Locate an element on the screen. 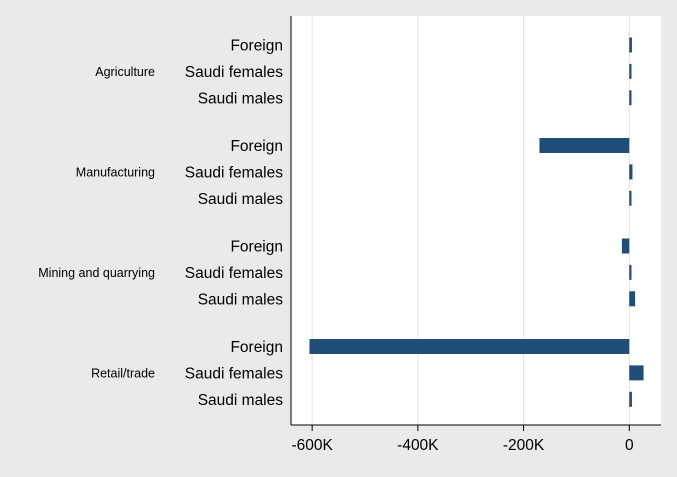 The height and width of the screenshot is (477, 677). bar-retail-trade-saudi-males is located at coordinates (630, 399).